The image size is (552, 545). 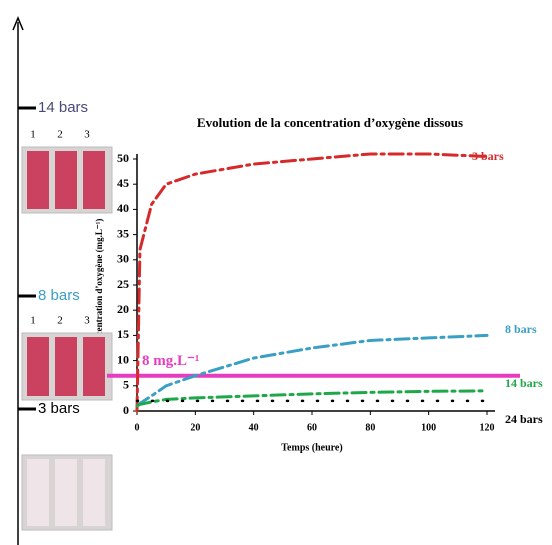 I want to click on x-axis-label: Temps (heure), so click(x=311, y=447).